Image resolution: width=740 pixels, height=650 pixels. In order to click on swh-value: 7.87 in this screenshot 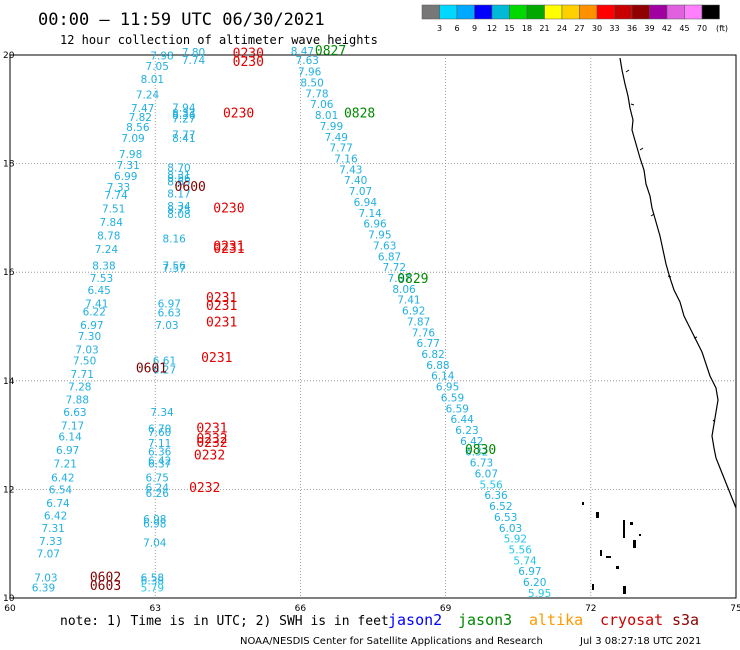, I will do `click(418, 322)`.